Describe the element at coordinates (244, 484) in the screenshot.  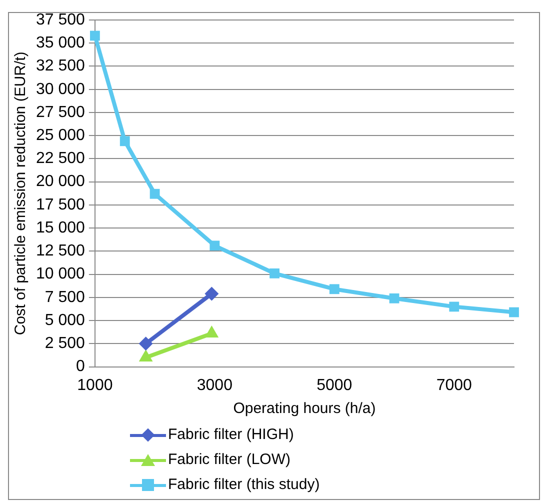
I see `legend-label: Fabric filter (this study)` at that location.